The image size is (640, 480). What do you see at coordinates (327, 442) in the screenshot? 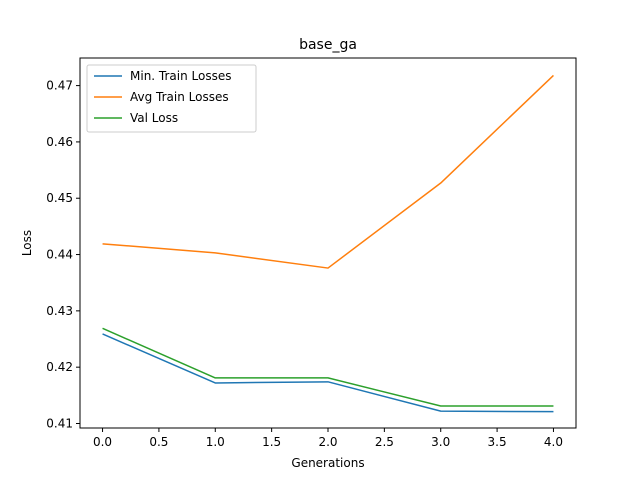
I see `x-tick-label: 2.0` at bounding box center [327, 442].